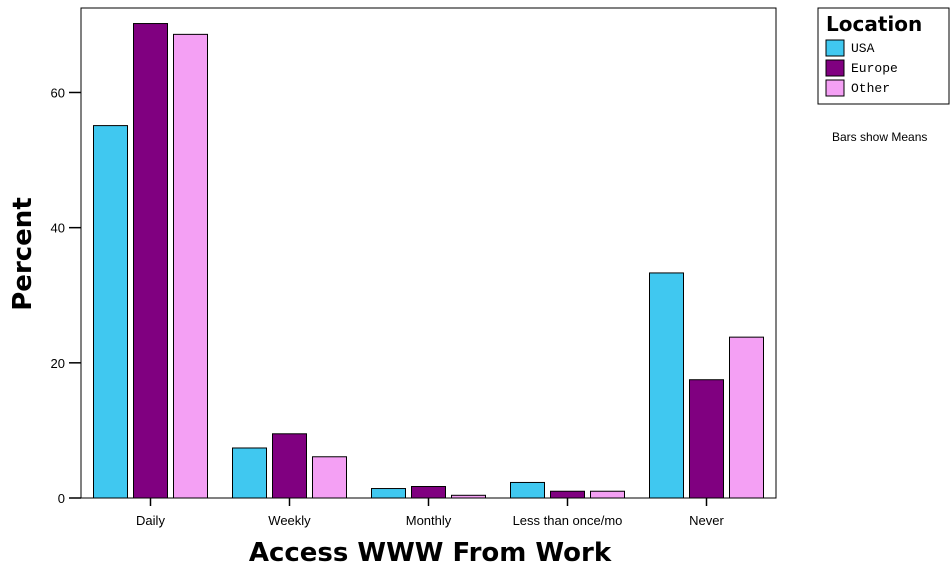 This screenshot has width=951, height=567. What do you see at coordinates (835, 68) in the screenshot?
I see `legend-swatch-europe` at bounding box center [835, 68].